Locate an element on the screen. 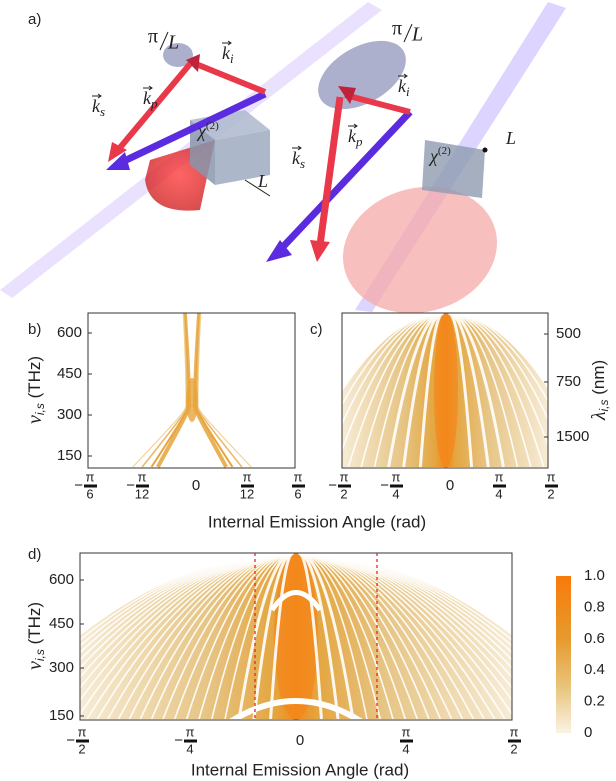 This screenshot has width=616, height=781. x-tick-den: 6 is located at coordinates (297, 493).